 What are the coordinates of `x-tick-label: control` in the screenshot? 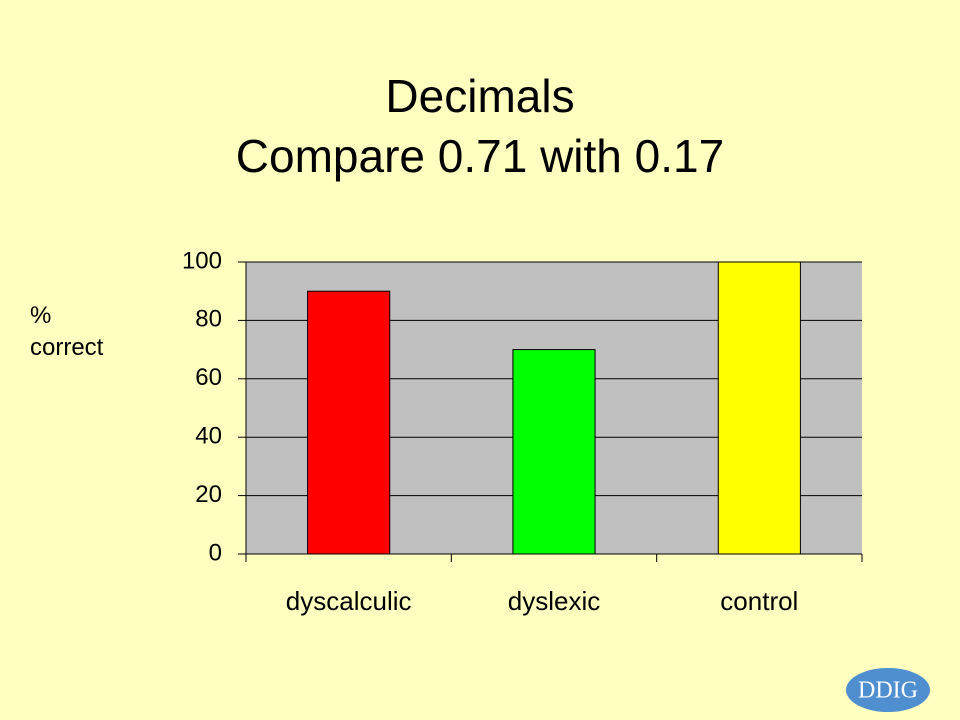 It's located at (759, 601).